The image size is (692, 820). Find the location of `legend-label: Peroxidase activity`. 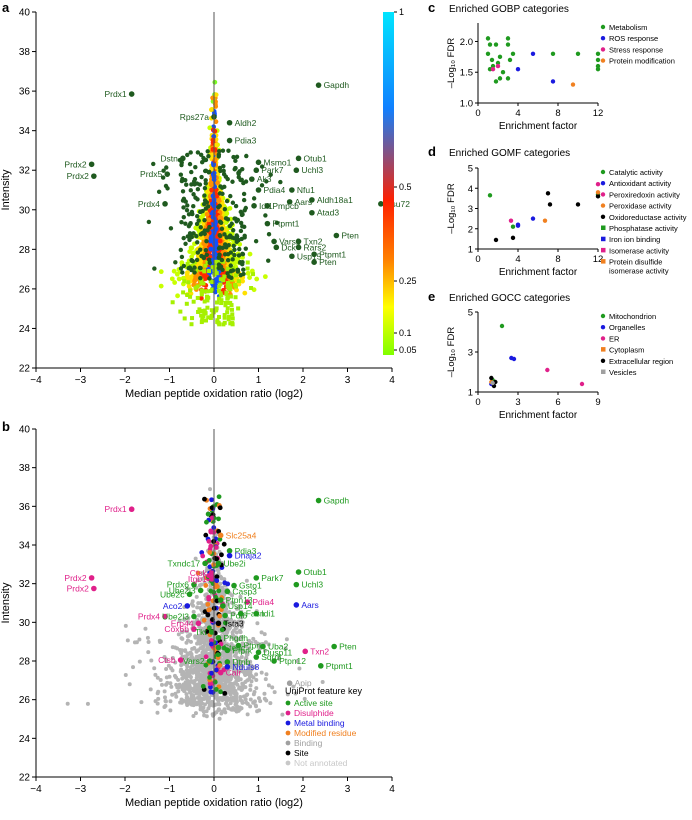

legend-label: Peroxidase activity is located at coordinates (640, 206).